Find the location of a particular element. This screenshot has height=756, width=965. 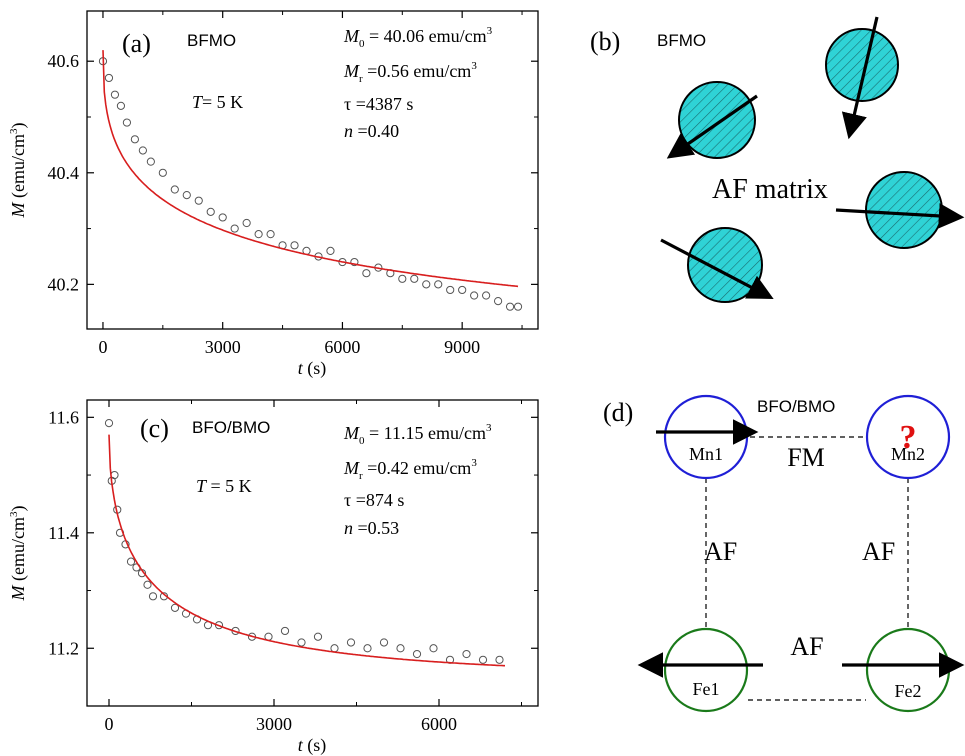

panel-a-temperature: T= 5 K is located at coordinates (217, 102).